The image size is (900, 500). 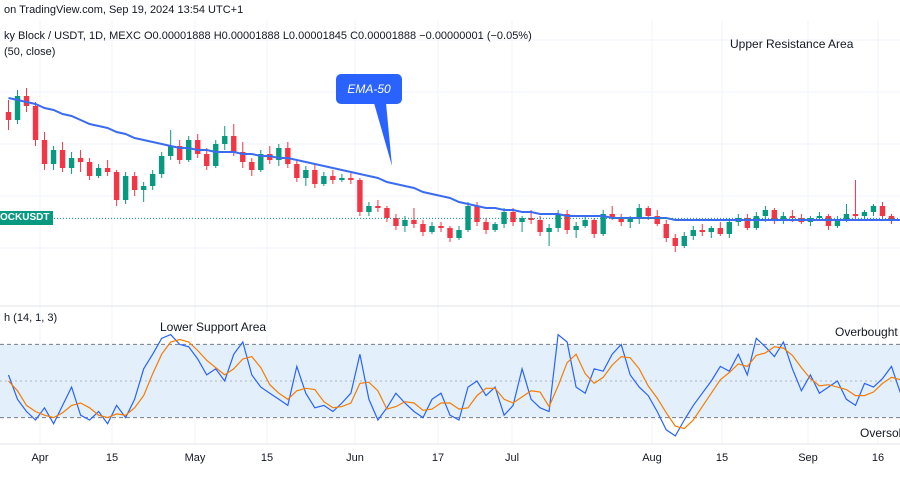 What do you see at coordinates (792, 44) in the screenshot?
I see `upper-resistance-label: Upper Resistance Area` at bounding box center [792, 44].